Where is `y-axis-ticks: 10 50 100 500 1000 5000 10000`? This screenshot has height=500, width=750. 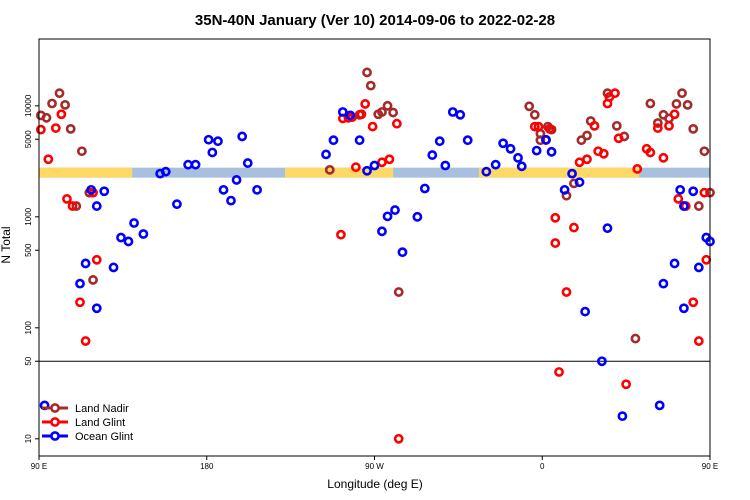 y-axis-ticks: 10 50 100 500 1000 5000 10000 is located at coordinates (31, 268).